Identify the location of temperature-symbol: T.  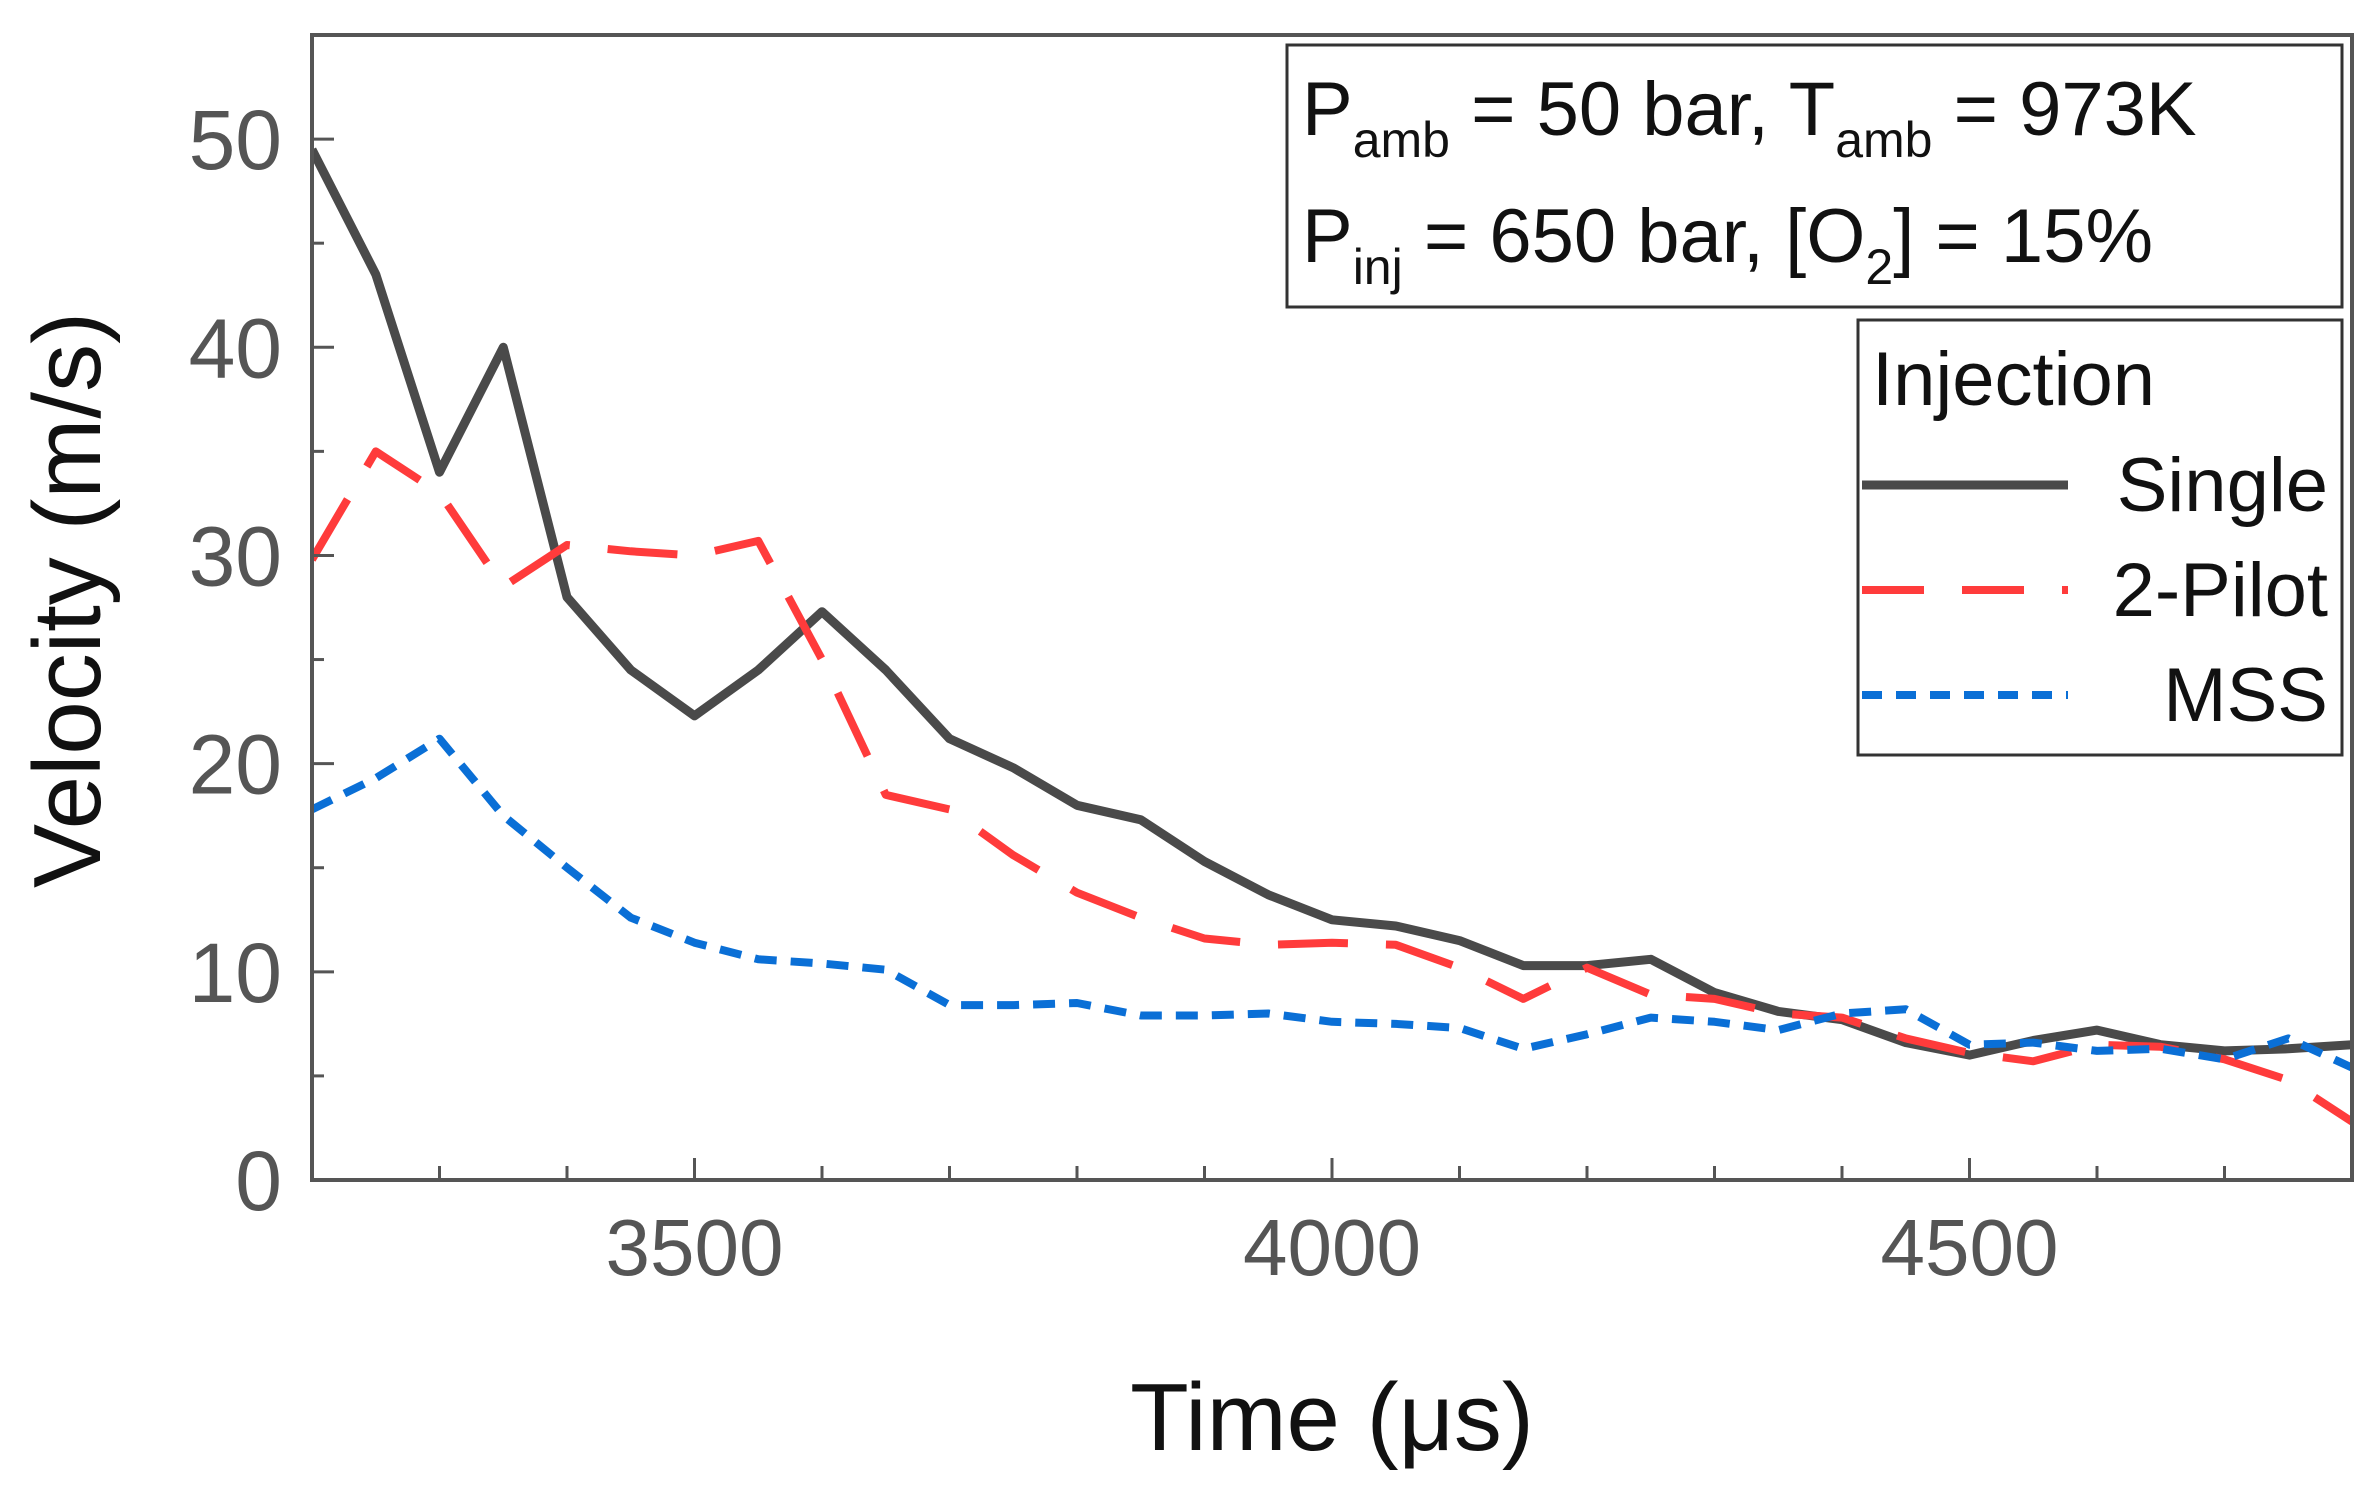
(1812, 109).